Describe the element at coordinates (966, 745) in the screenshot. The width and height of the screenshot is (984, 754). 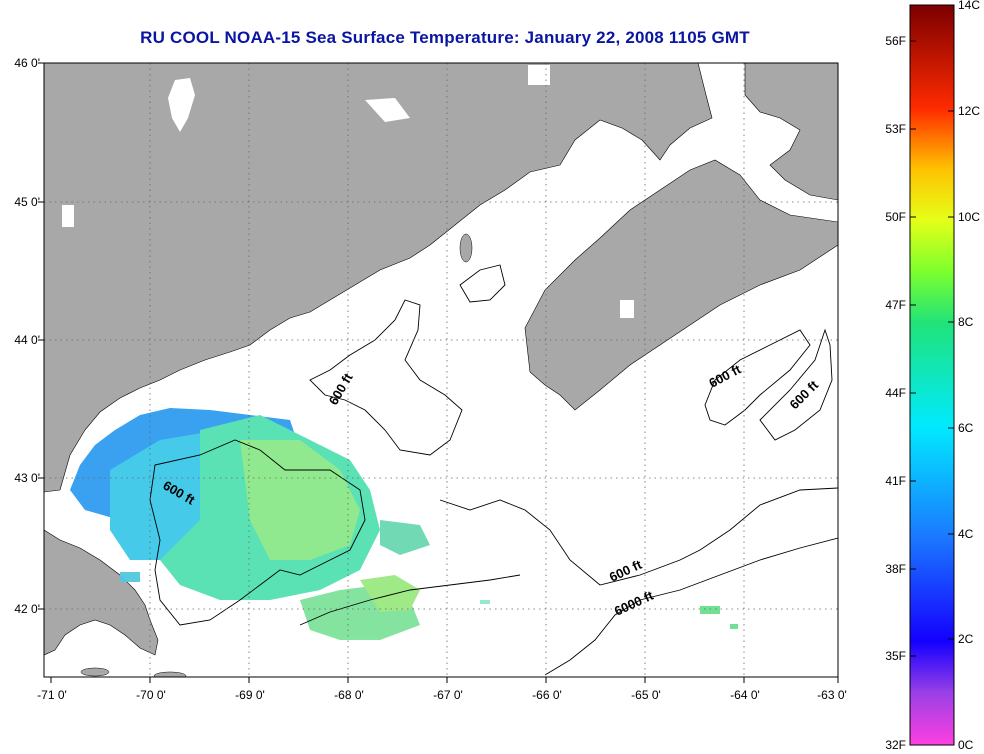
I see `colorbar-celsius-label: 0C` at that location.